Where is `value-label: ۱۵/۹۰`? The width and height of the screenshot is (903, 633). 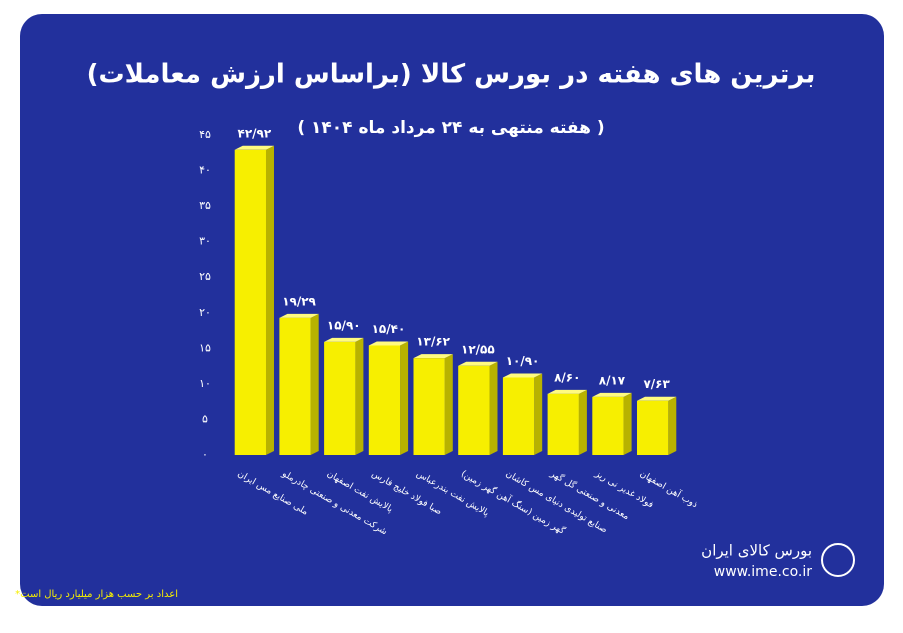 value-label: ۱۵/۹۰ is located at coordinates (344, 325).